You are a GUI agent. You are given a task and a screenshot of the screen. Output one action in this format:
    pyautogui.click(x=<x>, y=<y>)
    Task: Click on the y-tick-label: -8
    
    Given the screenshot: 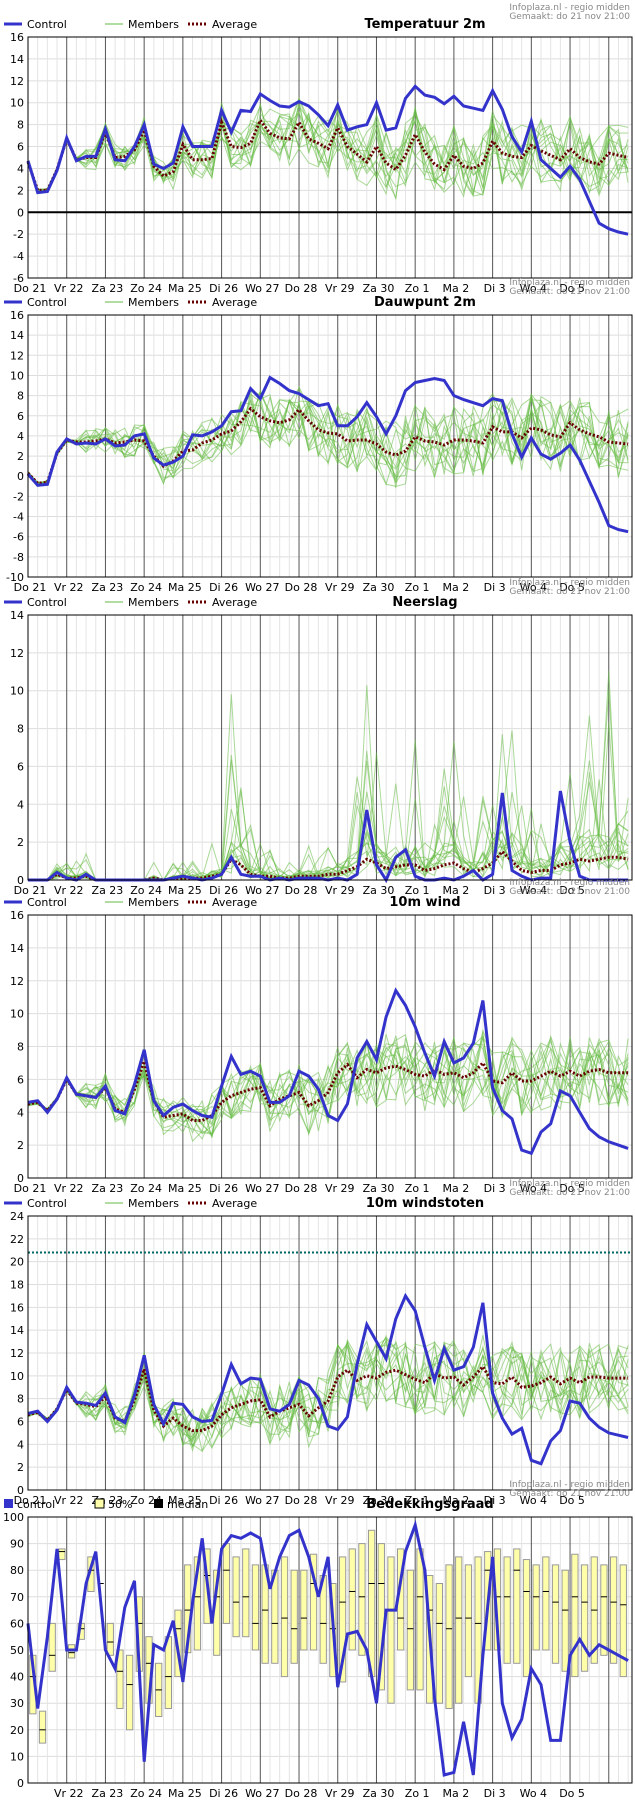 What is the action you would take?
    pyautogui.click(x=18, y=557)
    